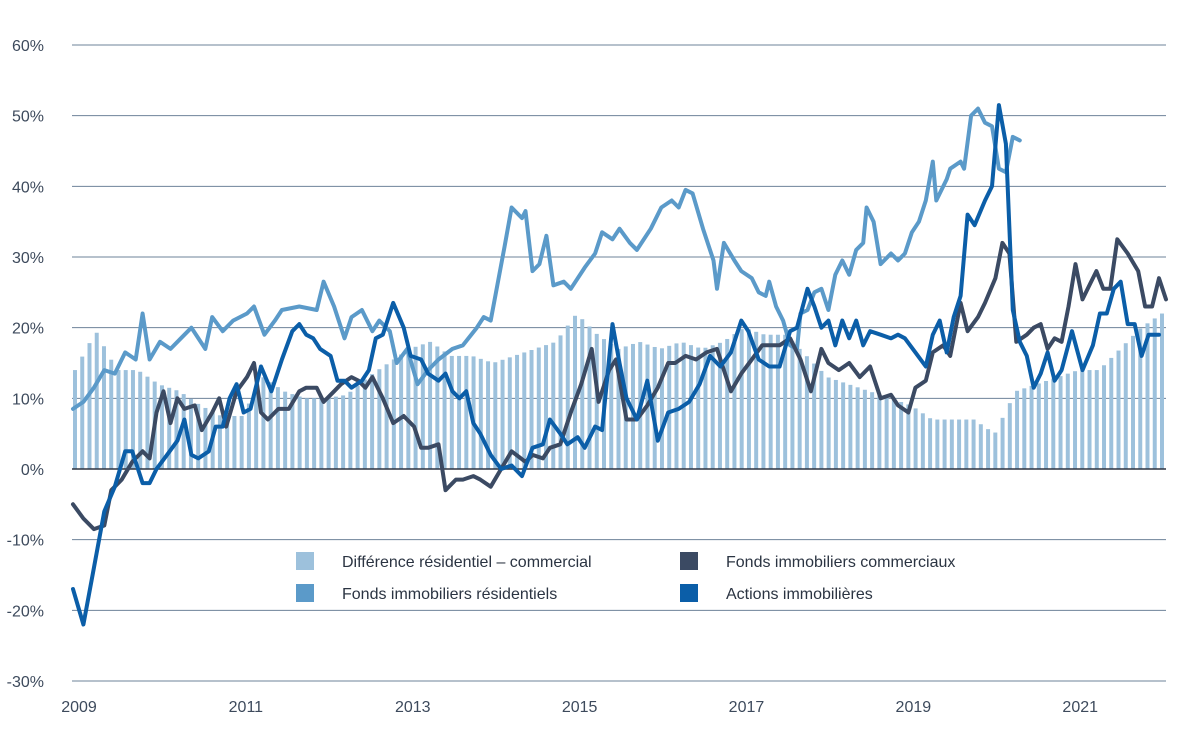 This screenshot has width=1200, height=741. I want to click on y-tick-label: 0%, so click(32, 470).